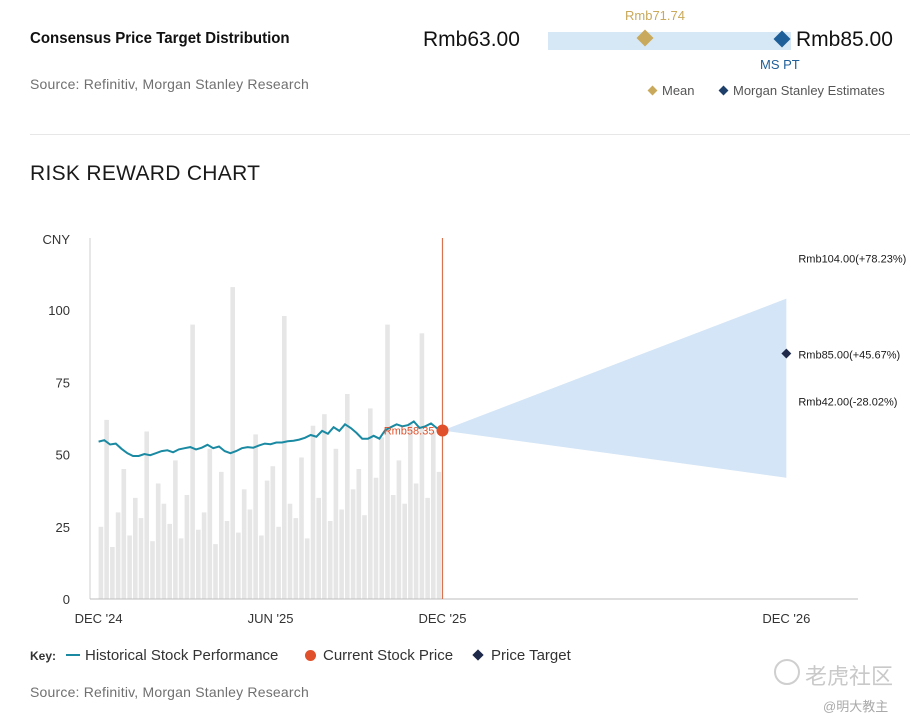  Describe the element at coordinates (442, 618) in the screenshot. I see `x-tick-label: DEC '25` at that location.